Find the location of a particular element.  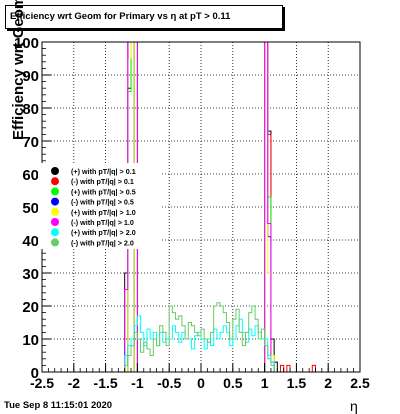

x-tick-label: 1.5 is located at coordinates (297, 383).